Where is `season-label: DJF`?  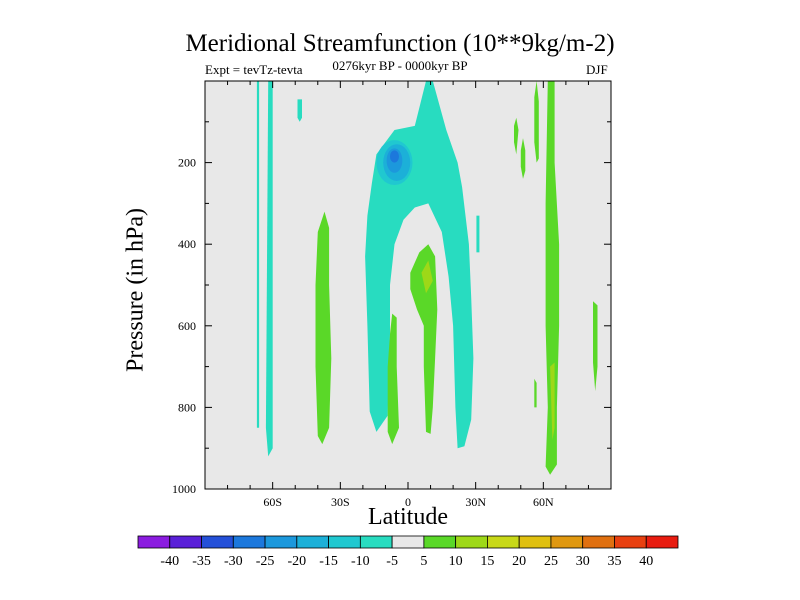 season-label: DJF is located at coordinates (597, 69).